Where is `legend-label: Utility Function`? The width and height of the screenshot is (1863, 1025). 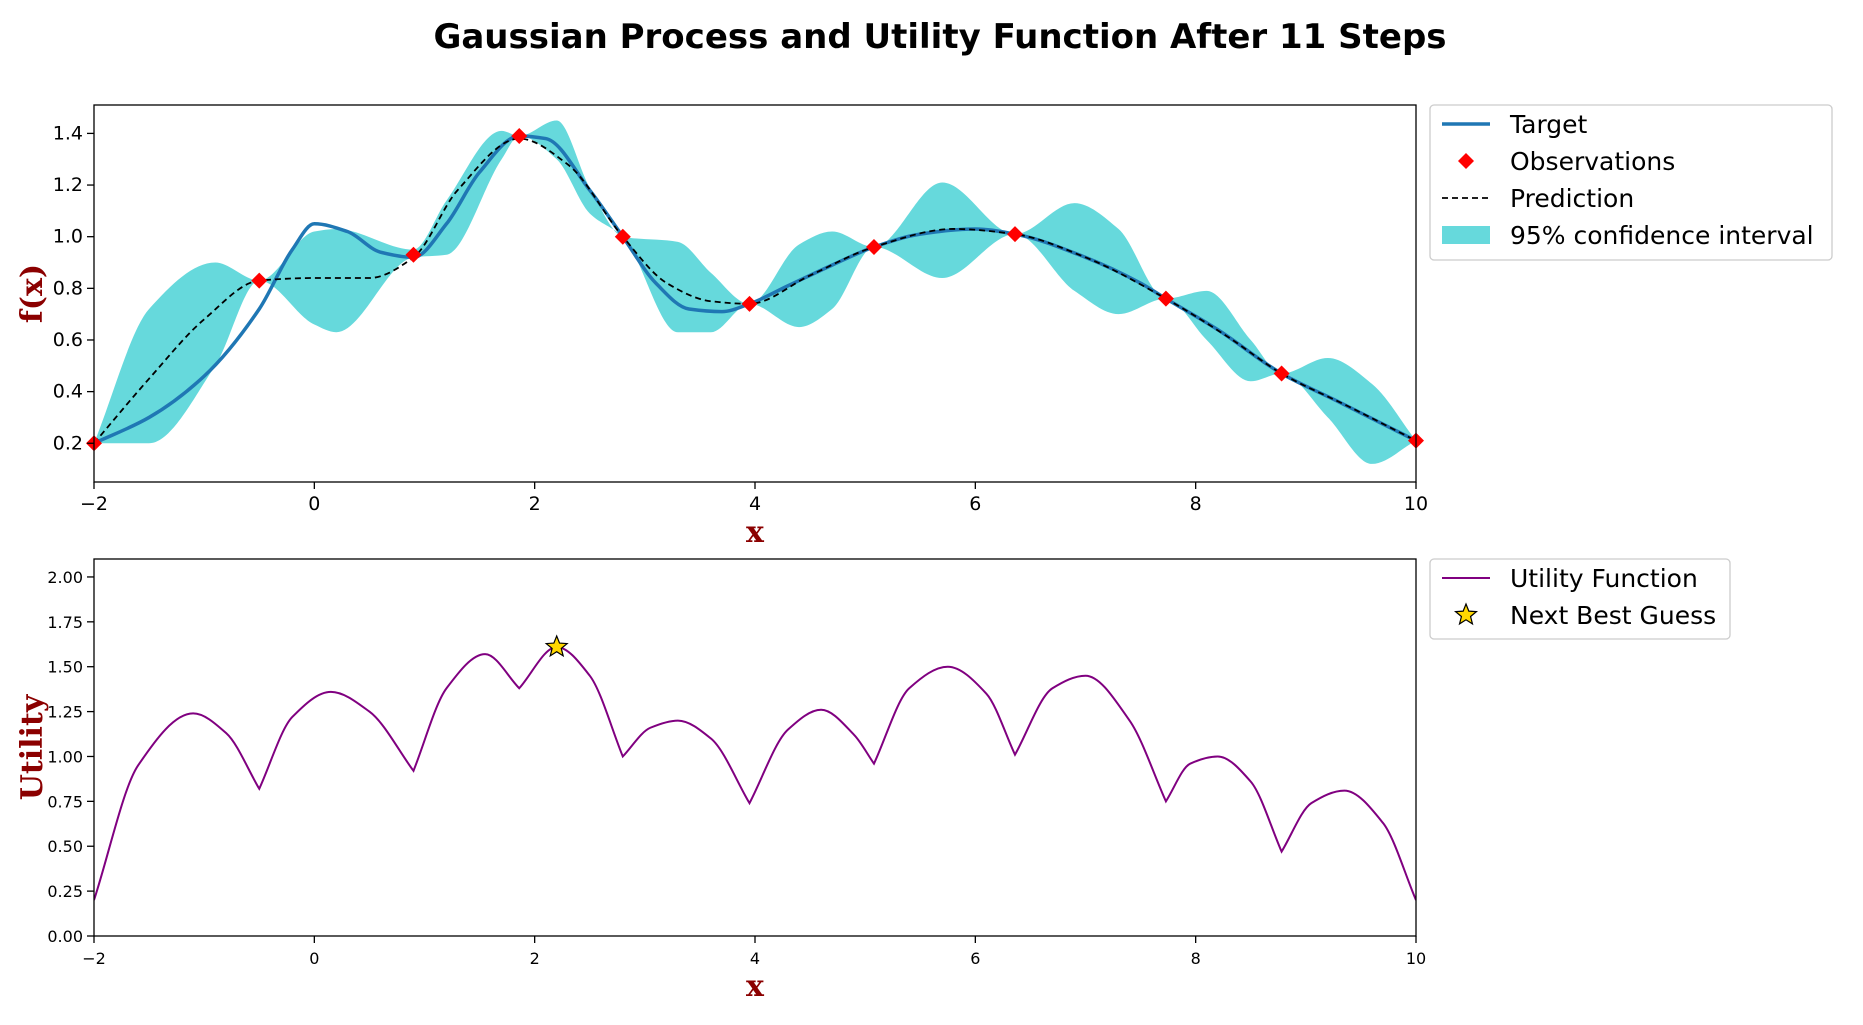 legend-label: Utility Function is located at coordinates (1604, 578).